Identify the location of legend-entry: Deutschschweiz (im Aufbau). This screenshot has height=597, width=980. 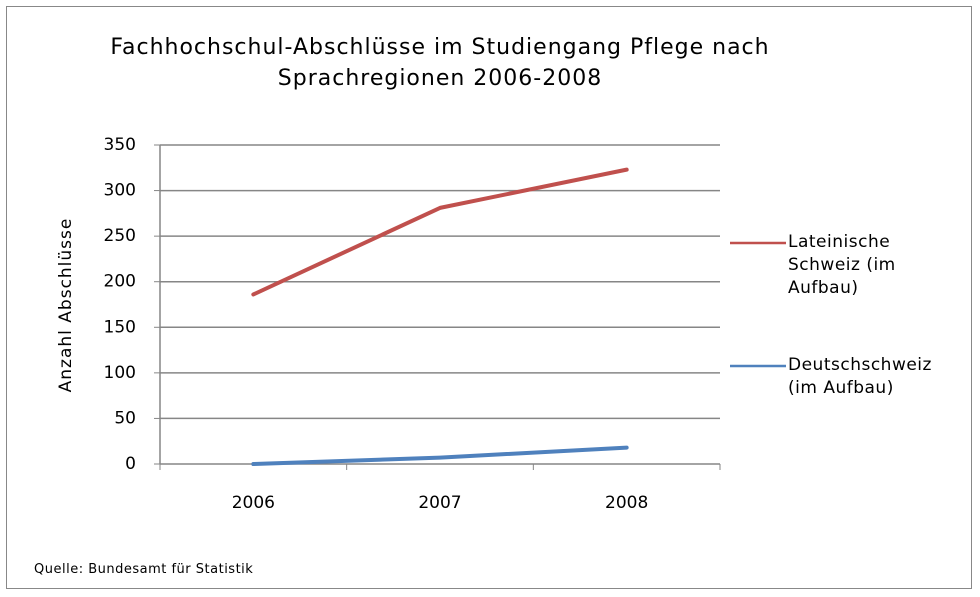
(860, 376).